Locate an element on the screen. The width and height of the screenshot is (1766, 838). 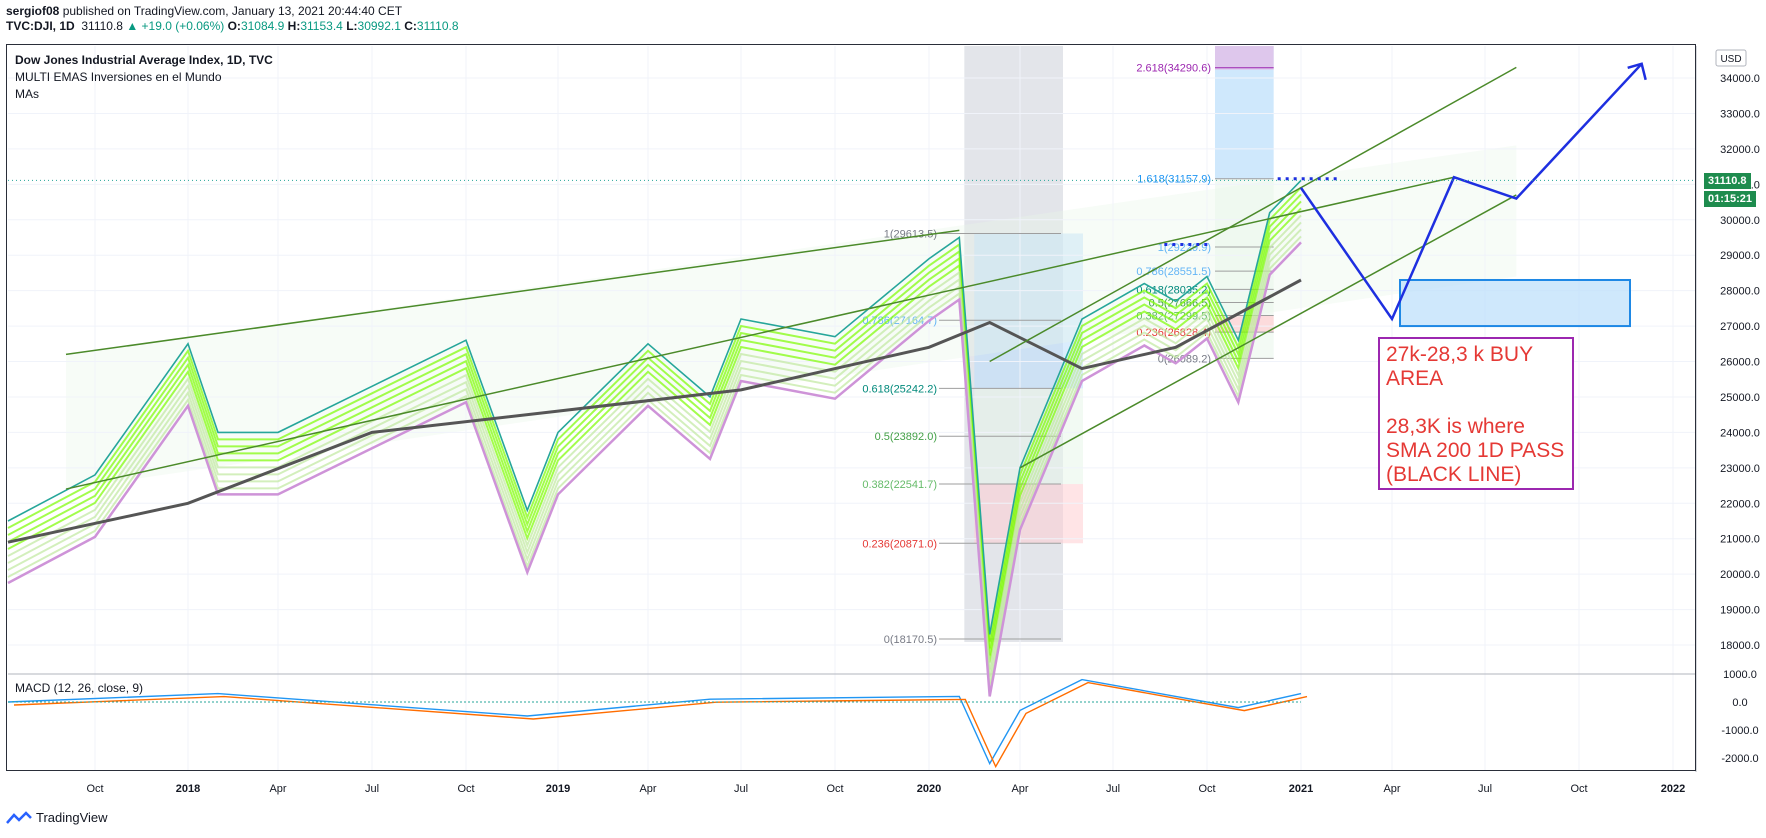
fib-band-left is located at coordinates (1028, 311).